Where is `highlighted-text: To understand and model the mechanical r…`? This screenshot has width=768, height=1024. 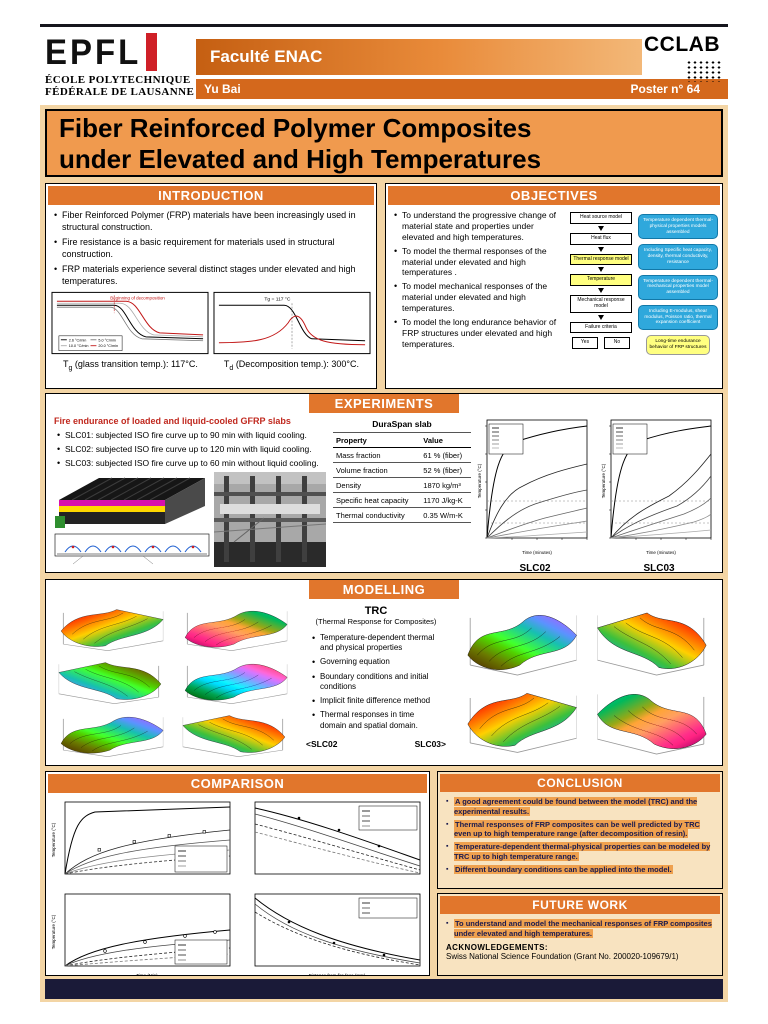 highlighted-text: To understand and model the mechanical r… is located at coordinates (583, 928).